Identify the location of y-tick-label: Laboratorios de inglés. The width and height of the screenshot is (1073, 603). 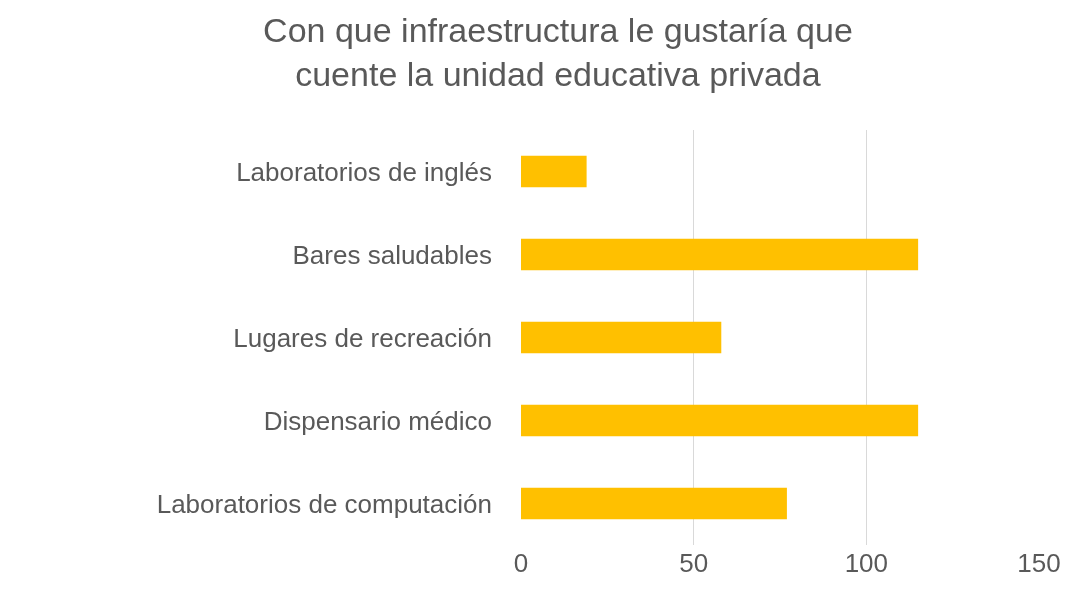
(364, 171).